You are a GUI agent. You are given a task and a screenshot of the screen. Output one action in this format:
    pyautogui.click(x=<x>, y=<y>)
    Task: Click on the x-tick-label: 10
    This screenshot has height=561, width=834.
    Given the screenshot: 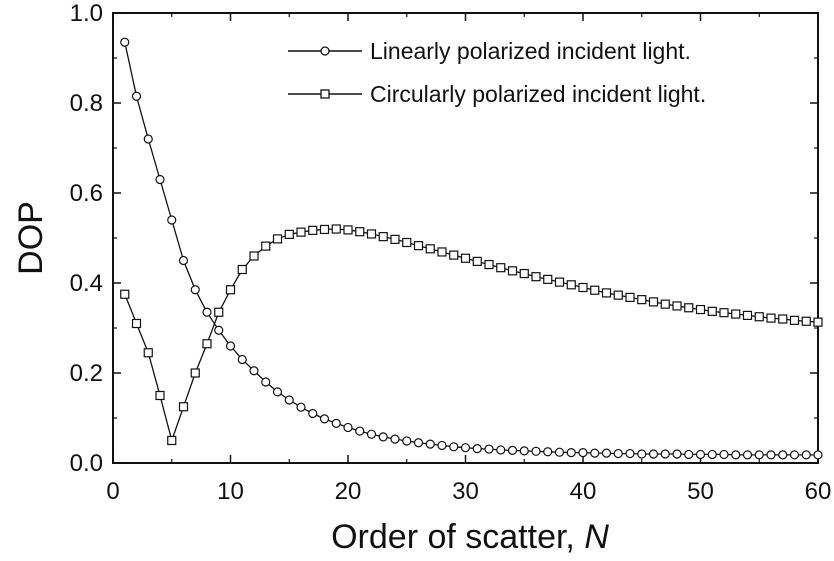 What is the action you would take?
    pyautogui.click(x=230, y=491)
    